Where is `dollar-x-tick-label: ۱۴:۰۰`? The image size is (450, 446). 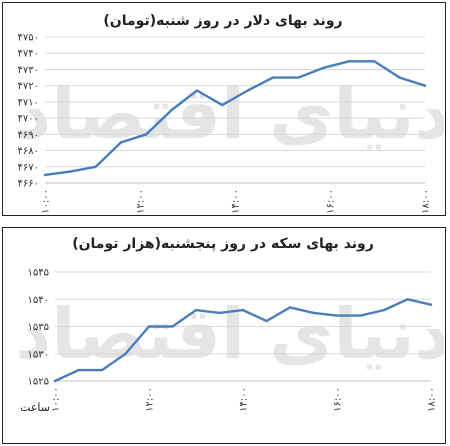 dollar-x-tick-label: ۱۴:۰۰ is located at coordinates (236, 201).